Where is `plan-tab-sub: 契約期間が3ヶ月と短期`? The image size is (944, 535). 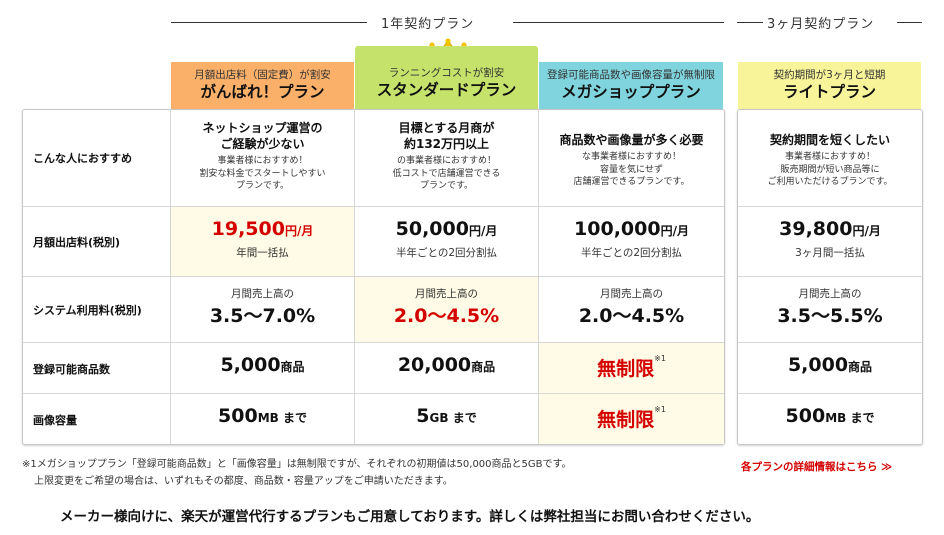
plan-tab-sub: 契約期間が3ヶ月と短期 is located at coordinates (829, 75).